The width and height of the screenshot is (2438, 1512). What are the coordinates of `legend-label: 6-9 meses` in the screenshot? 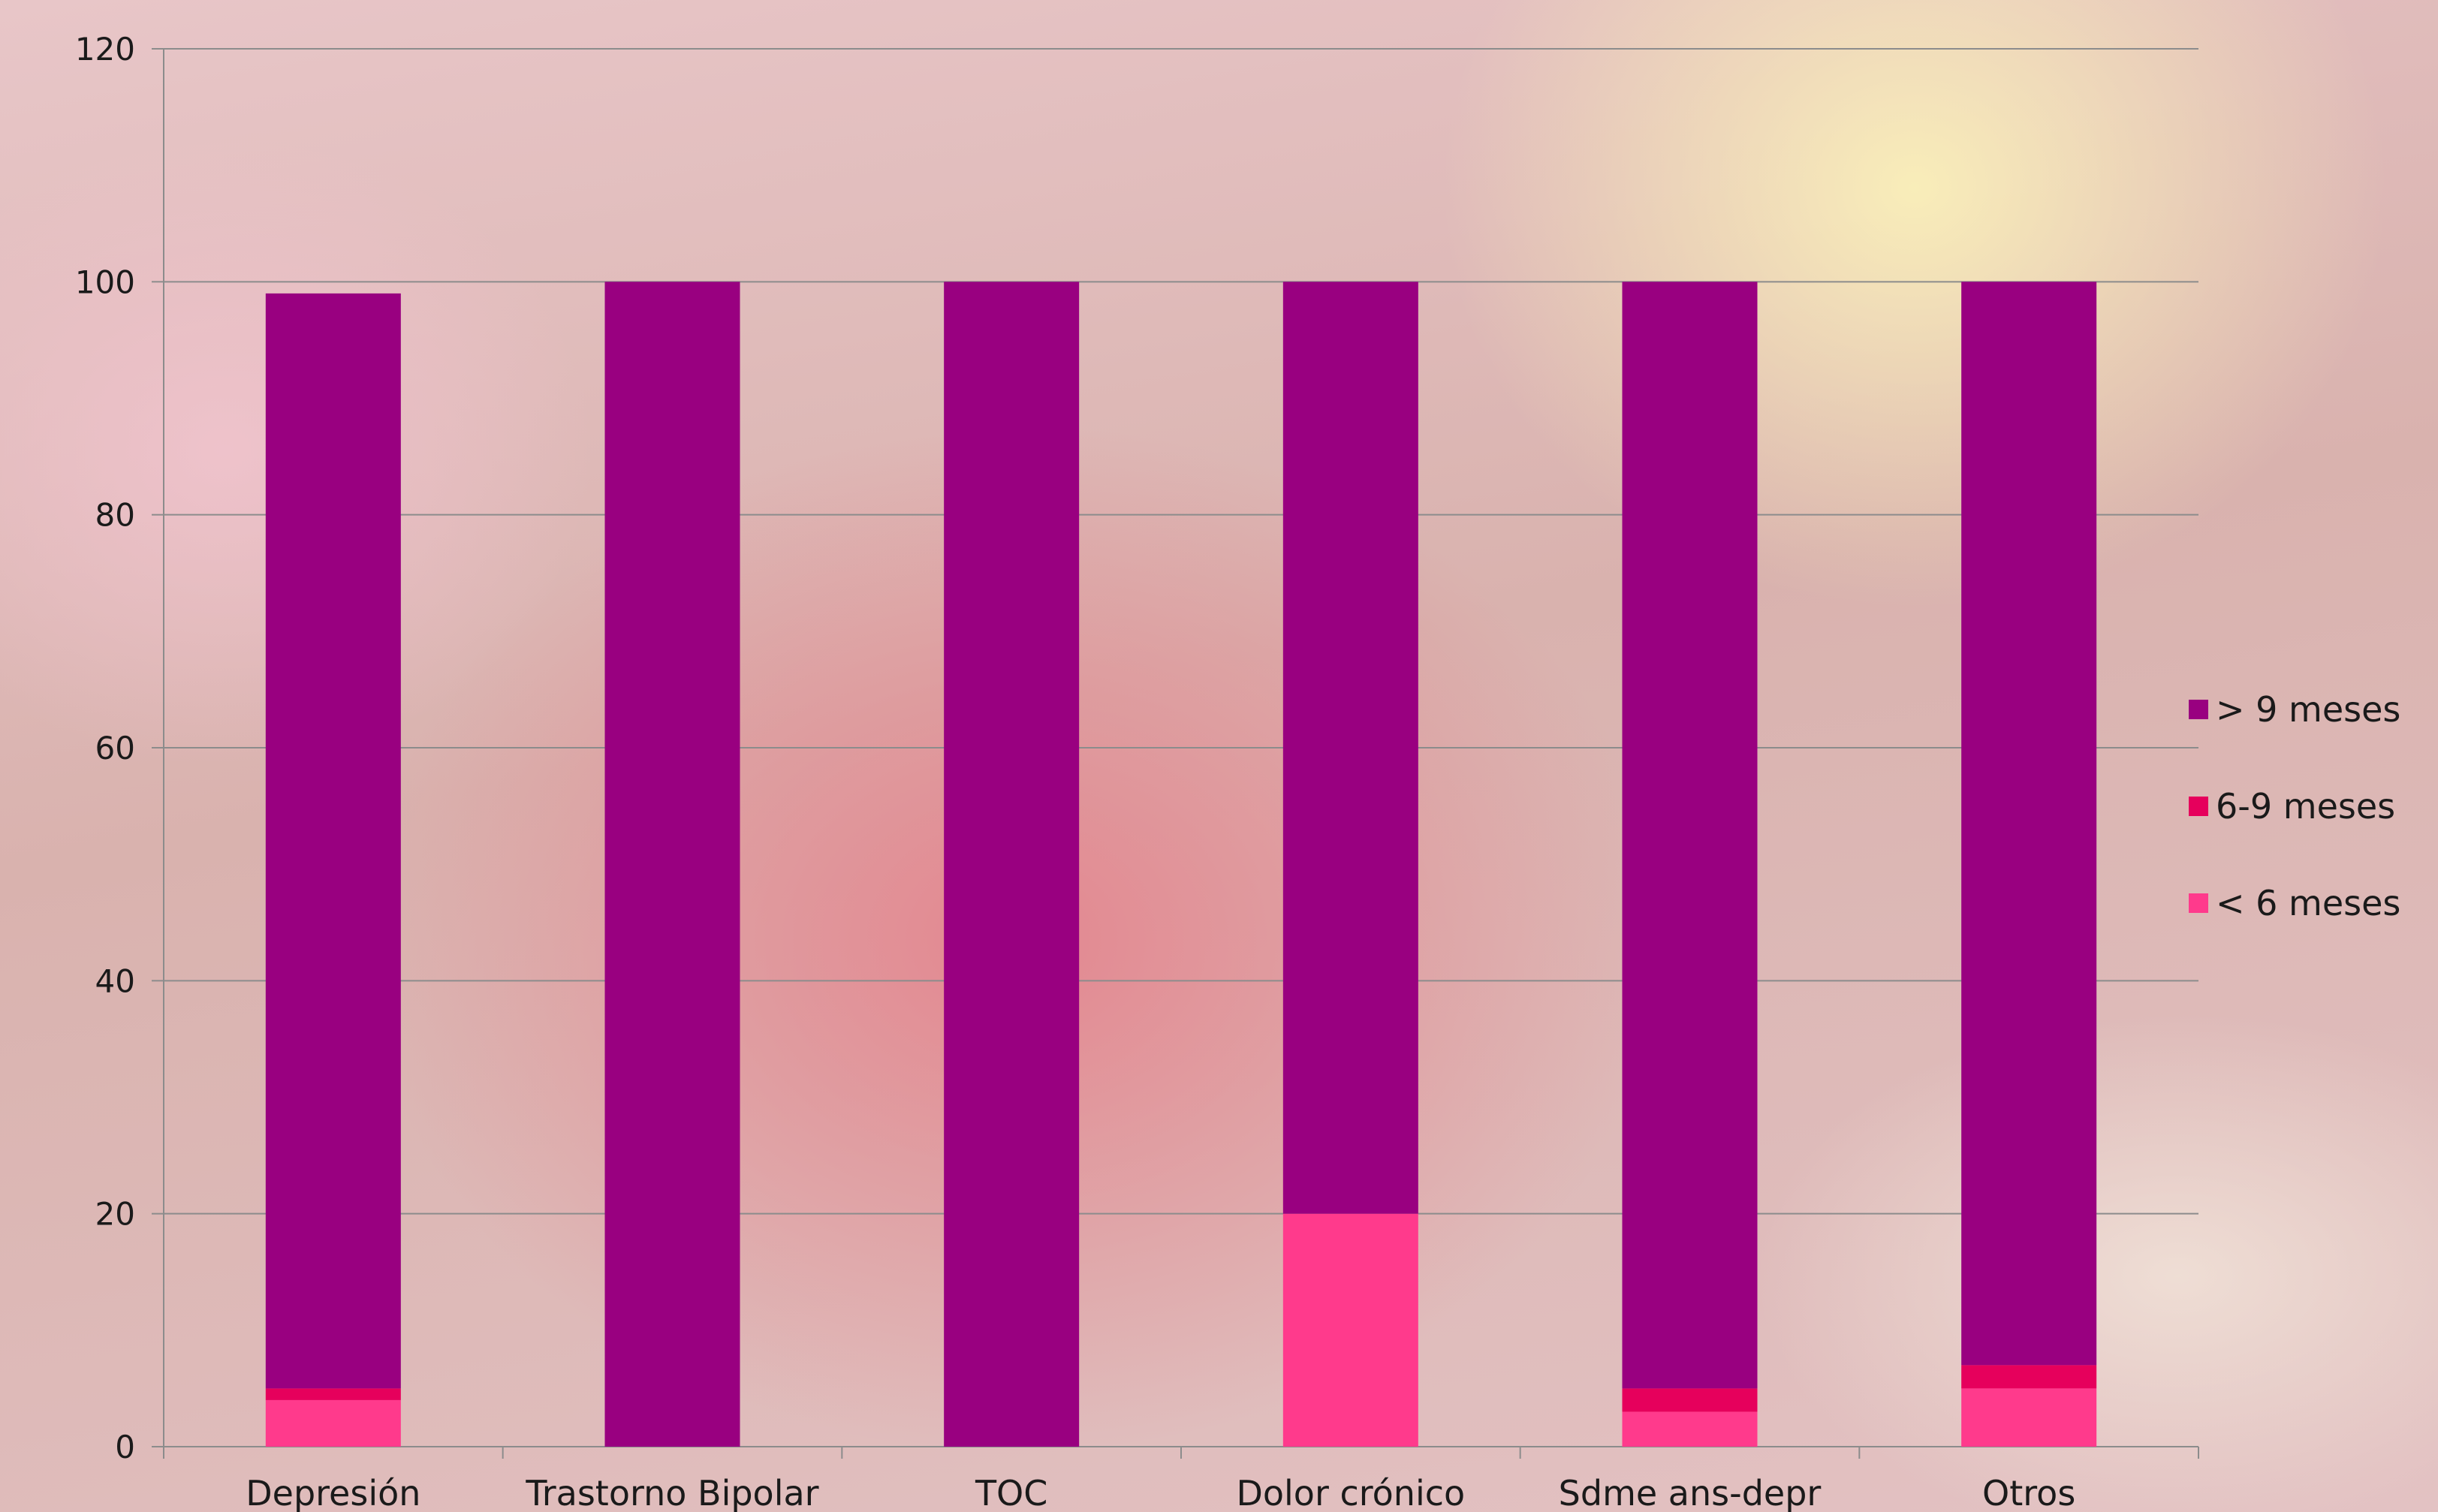 It's located at (2306, 806).